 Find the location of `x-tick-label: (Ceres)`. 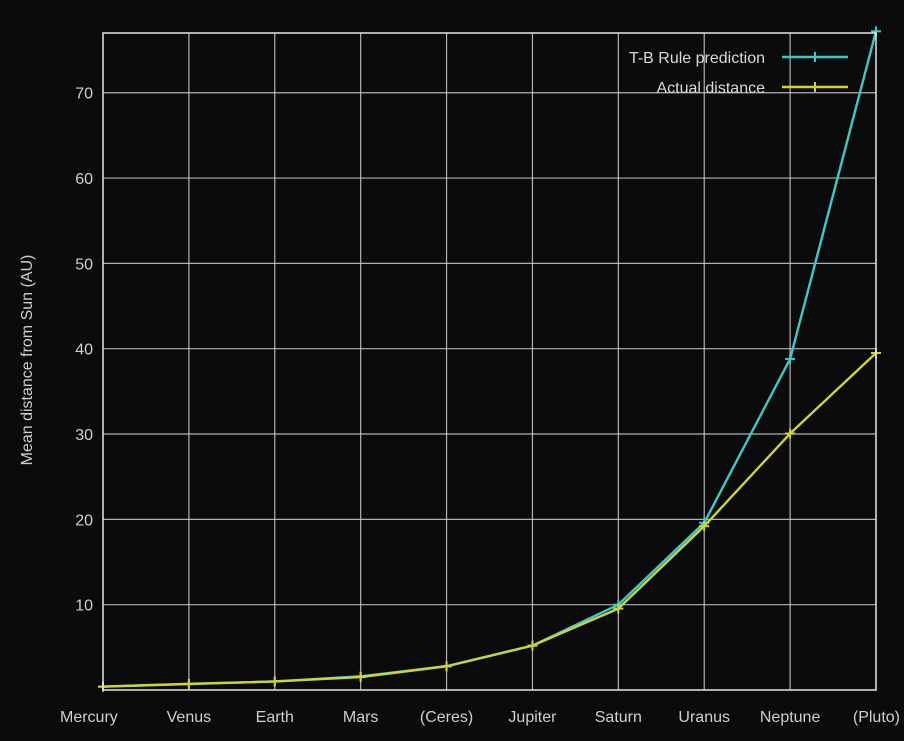

x-tick-label: (Ceres) is located at coordinates (446, 717).